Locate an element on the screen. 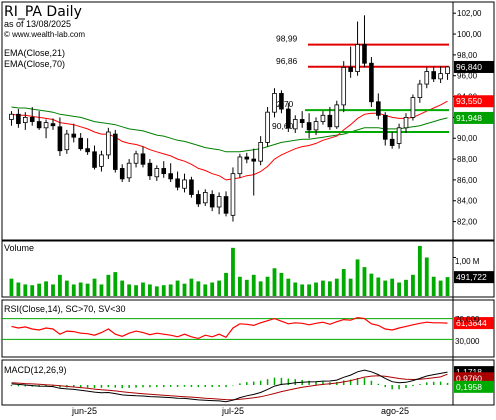 This screenshot has height=420, width=496. macd-signal-line is located at coordinates (229, 387).